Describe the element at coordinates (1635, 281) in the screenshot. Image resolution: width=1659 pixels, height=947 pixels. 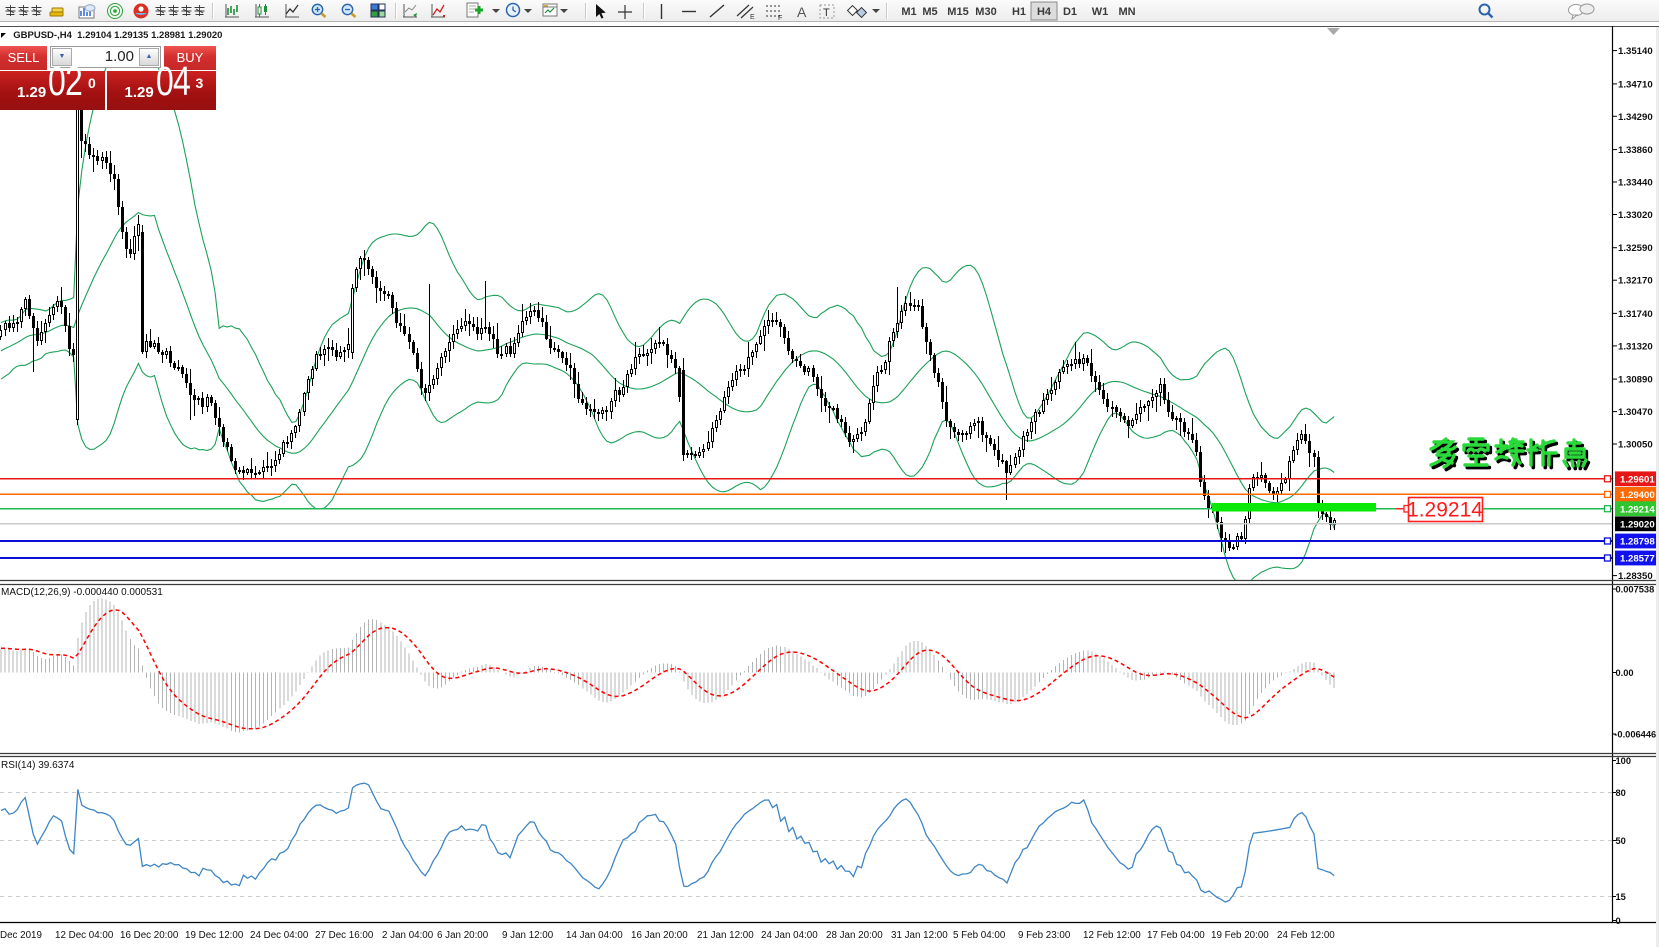
I see `svg-text: 1.32170` at that location.